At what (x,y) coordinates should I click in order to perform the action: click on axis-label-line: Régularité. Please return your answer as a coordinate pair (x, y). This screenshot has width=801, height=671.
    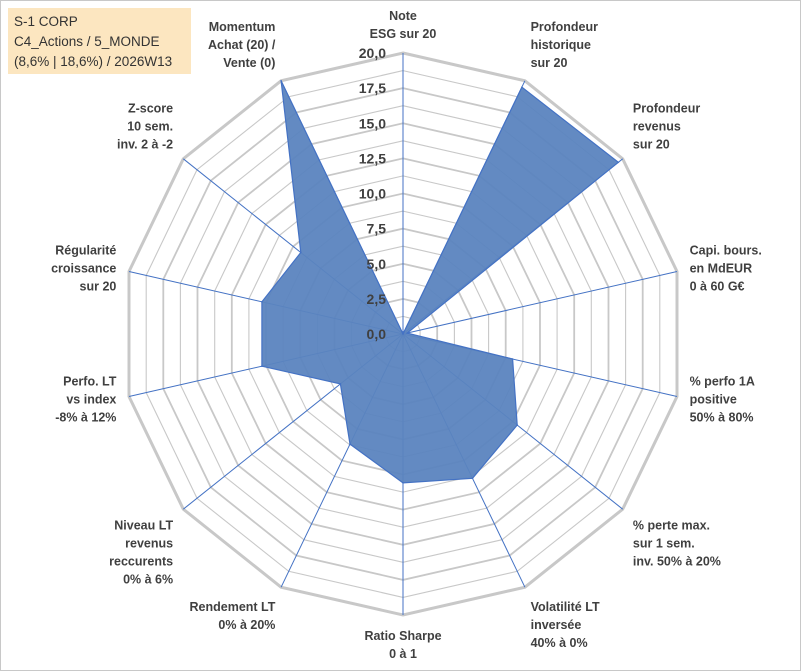
    Looking at the image, I should click on (85, 251).